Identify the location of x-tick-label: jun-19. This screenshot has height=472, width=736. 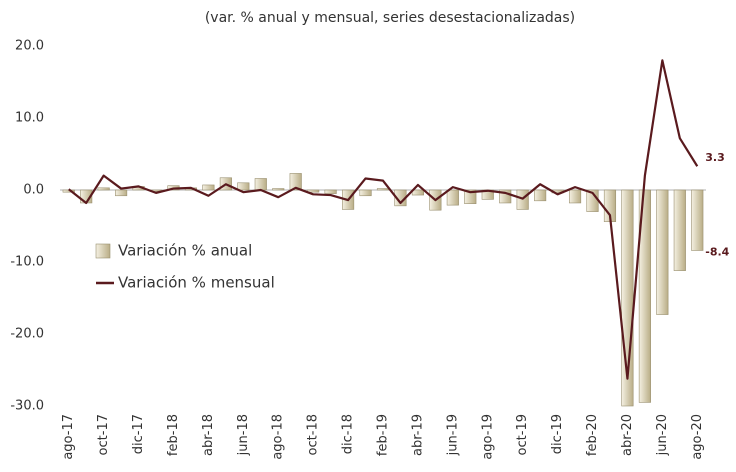
(452, 435).